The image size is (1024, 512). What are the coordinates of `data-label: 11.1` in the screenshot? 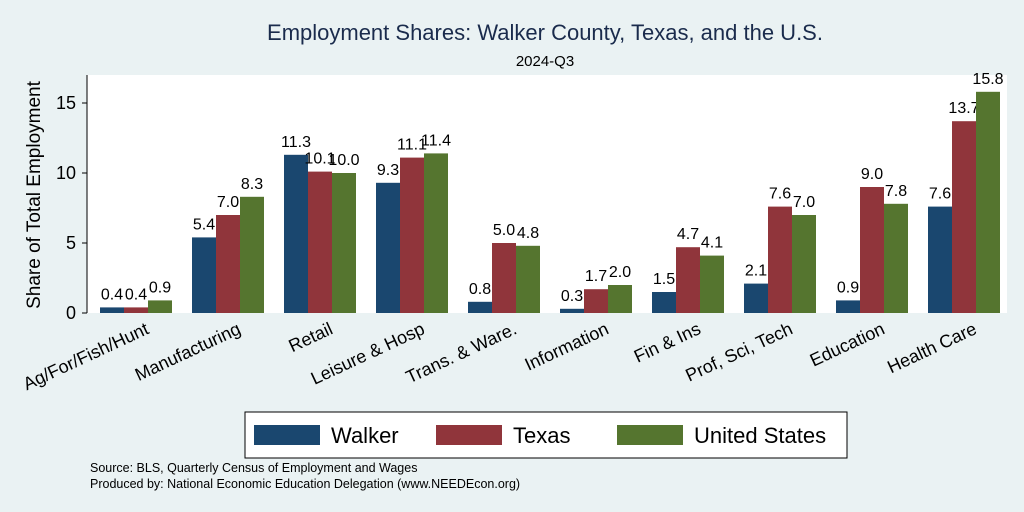 It's located at (412, 145).